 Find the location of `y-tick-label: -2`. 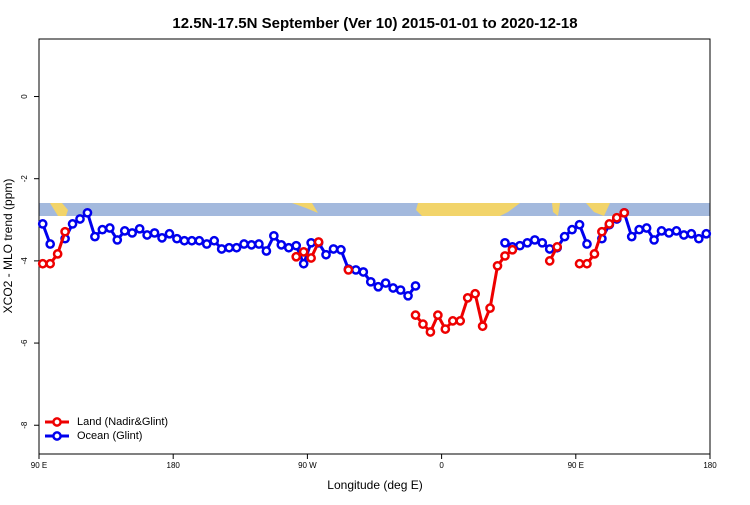

y-tick-label: -2 is located at coordinates (24, 179).